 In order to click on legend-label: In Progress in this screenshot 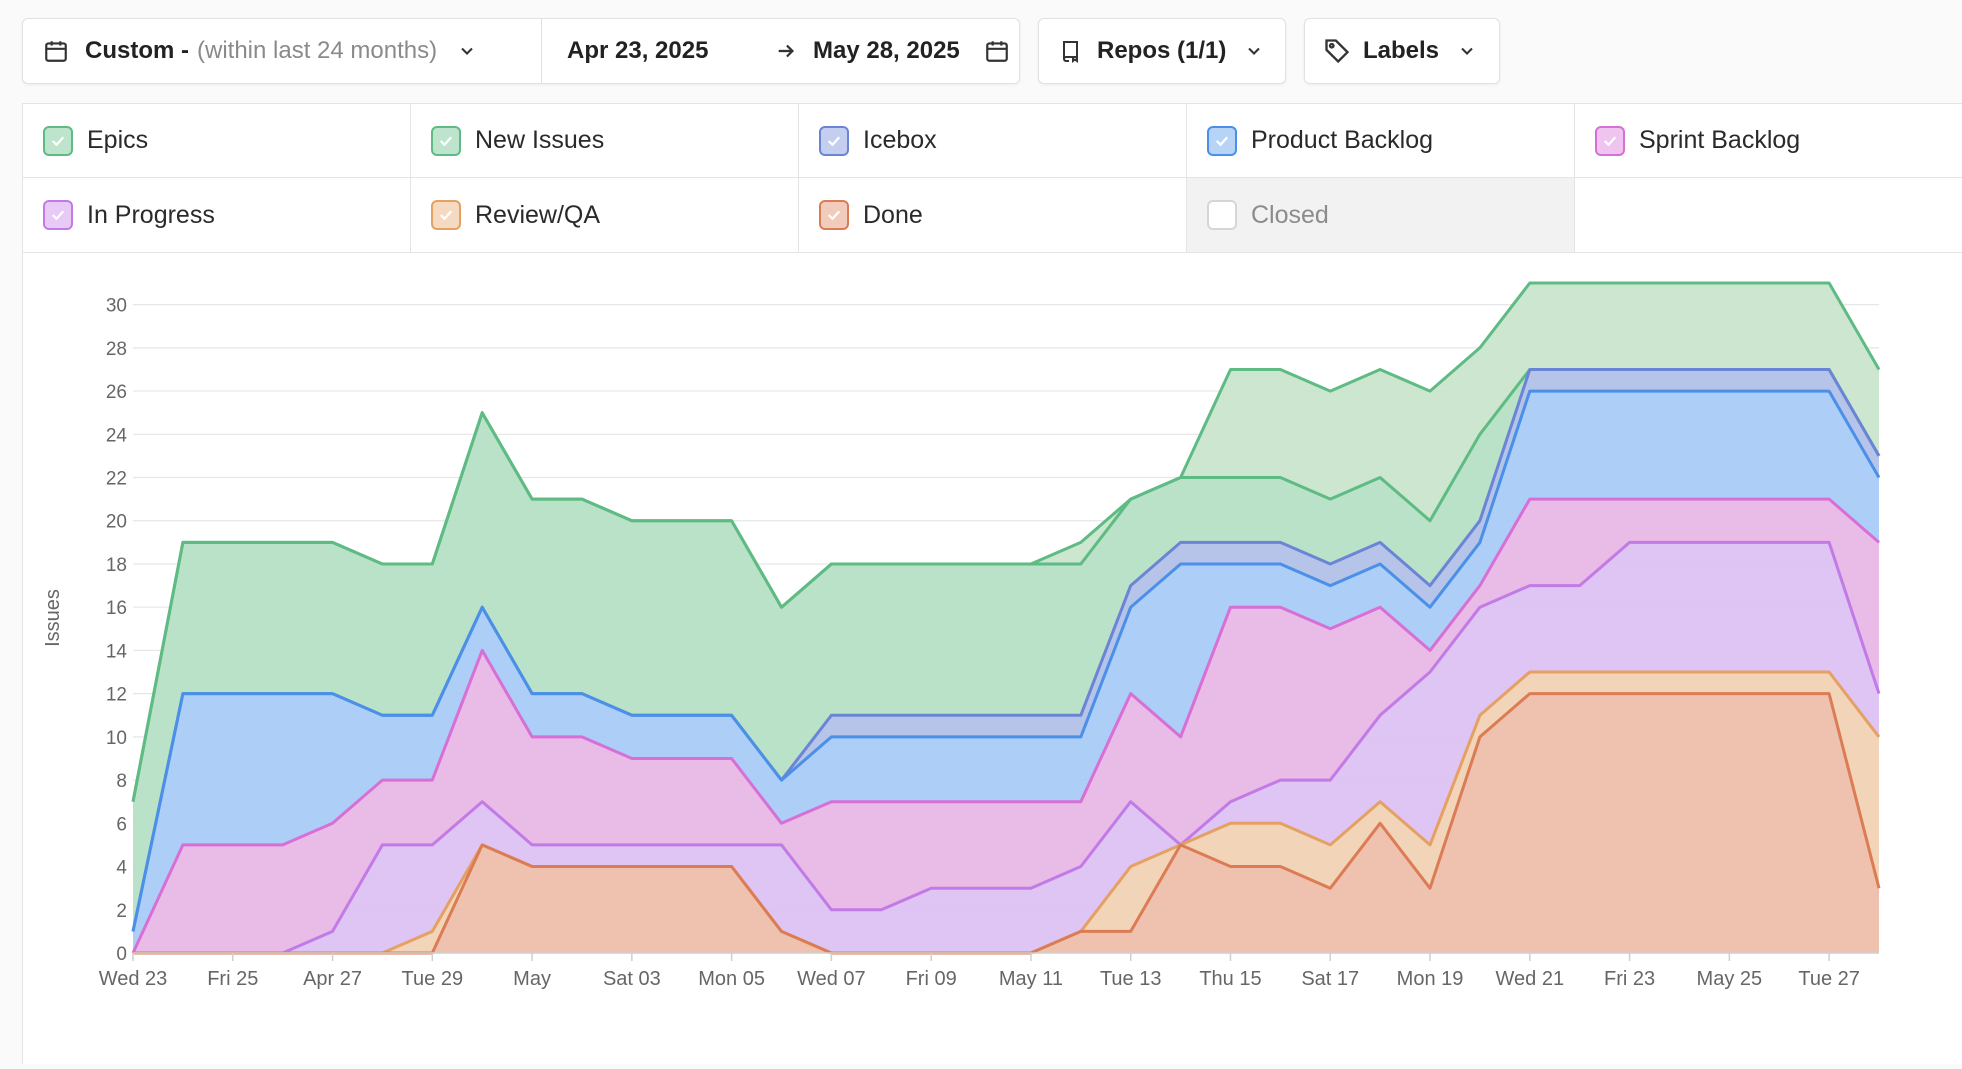, I will do `click(151, 214)`.